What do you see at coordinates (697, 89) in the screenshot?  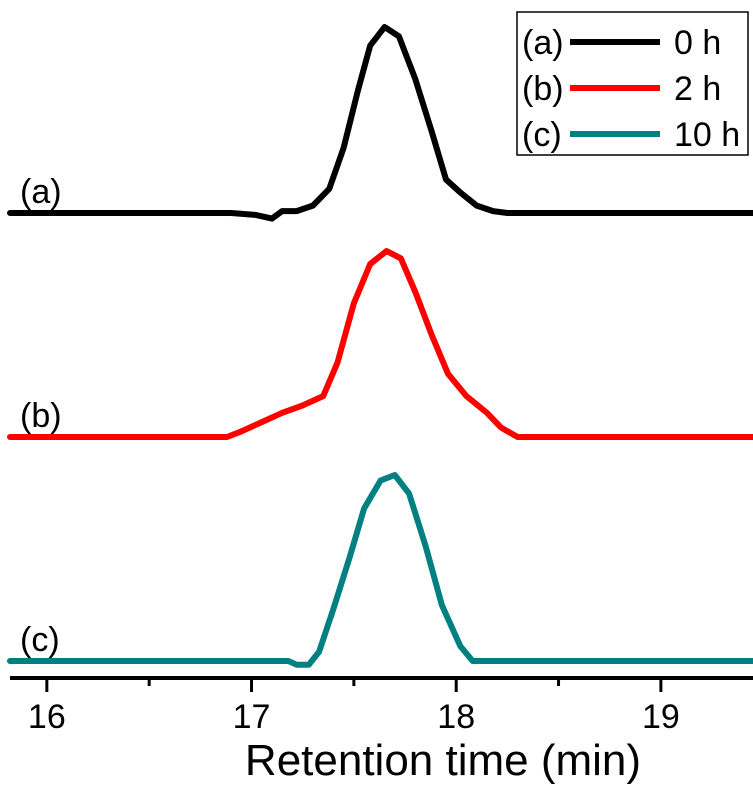 I see `legend-label: 2 h` at bounding box center [697, 89].